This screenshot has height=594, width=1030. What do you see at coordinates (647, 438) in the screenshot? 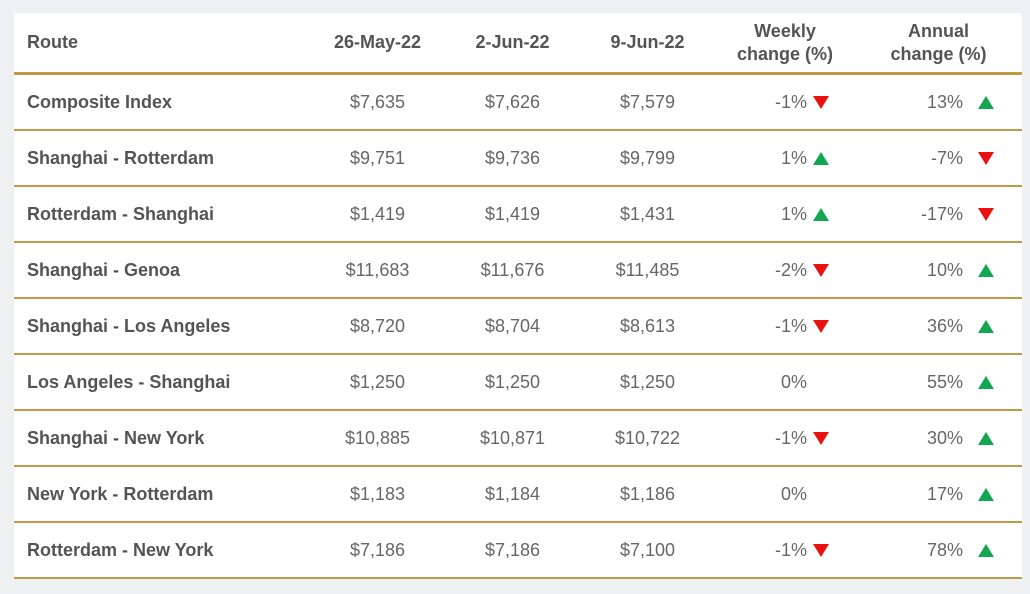
I see `rate-value: $10,722` at bounding box center [647, 438].